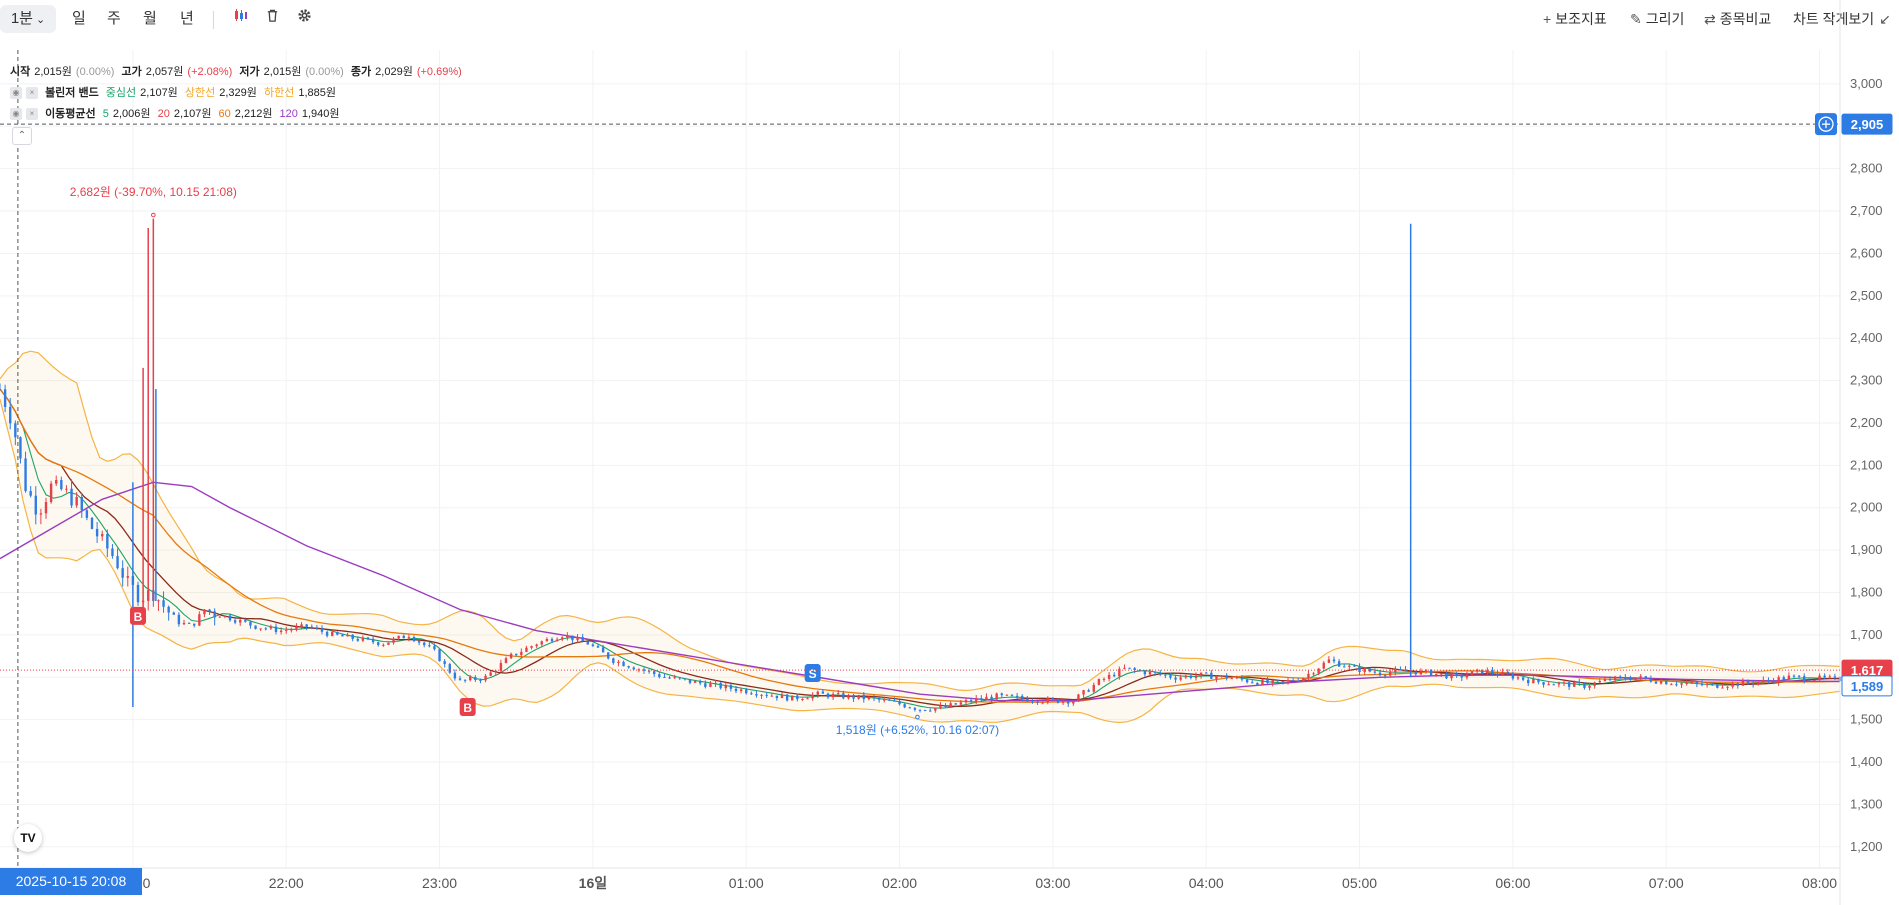 Image resolution: width=1899 pixels, height=905 pixels. I want to click on tradingview-logo-icon: TV, so click(28, 838).